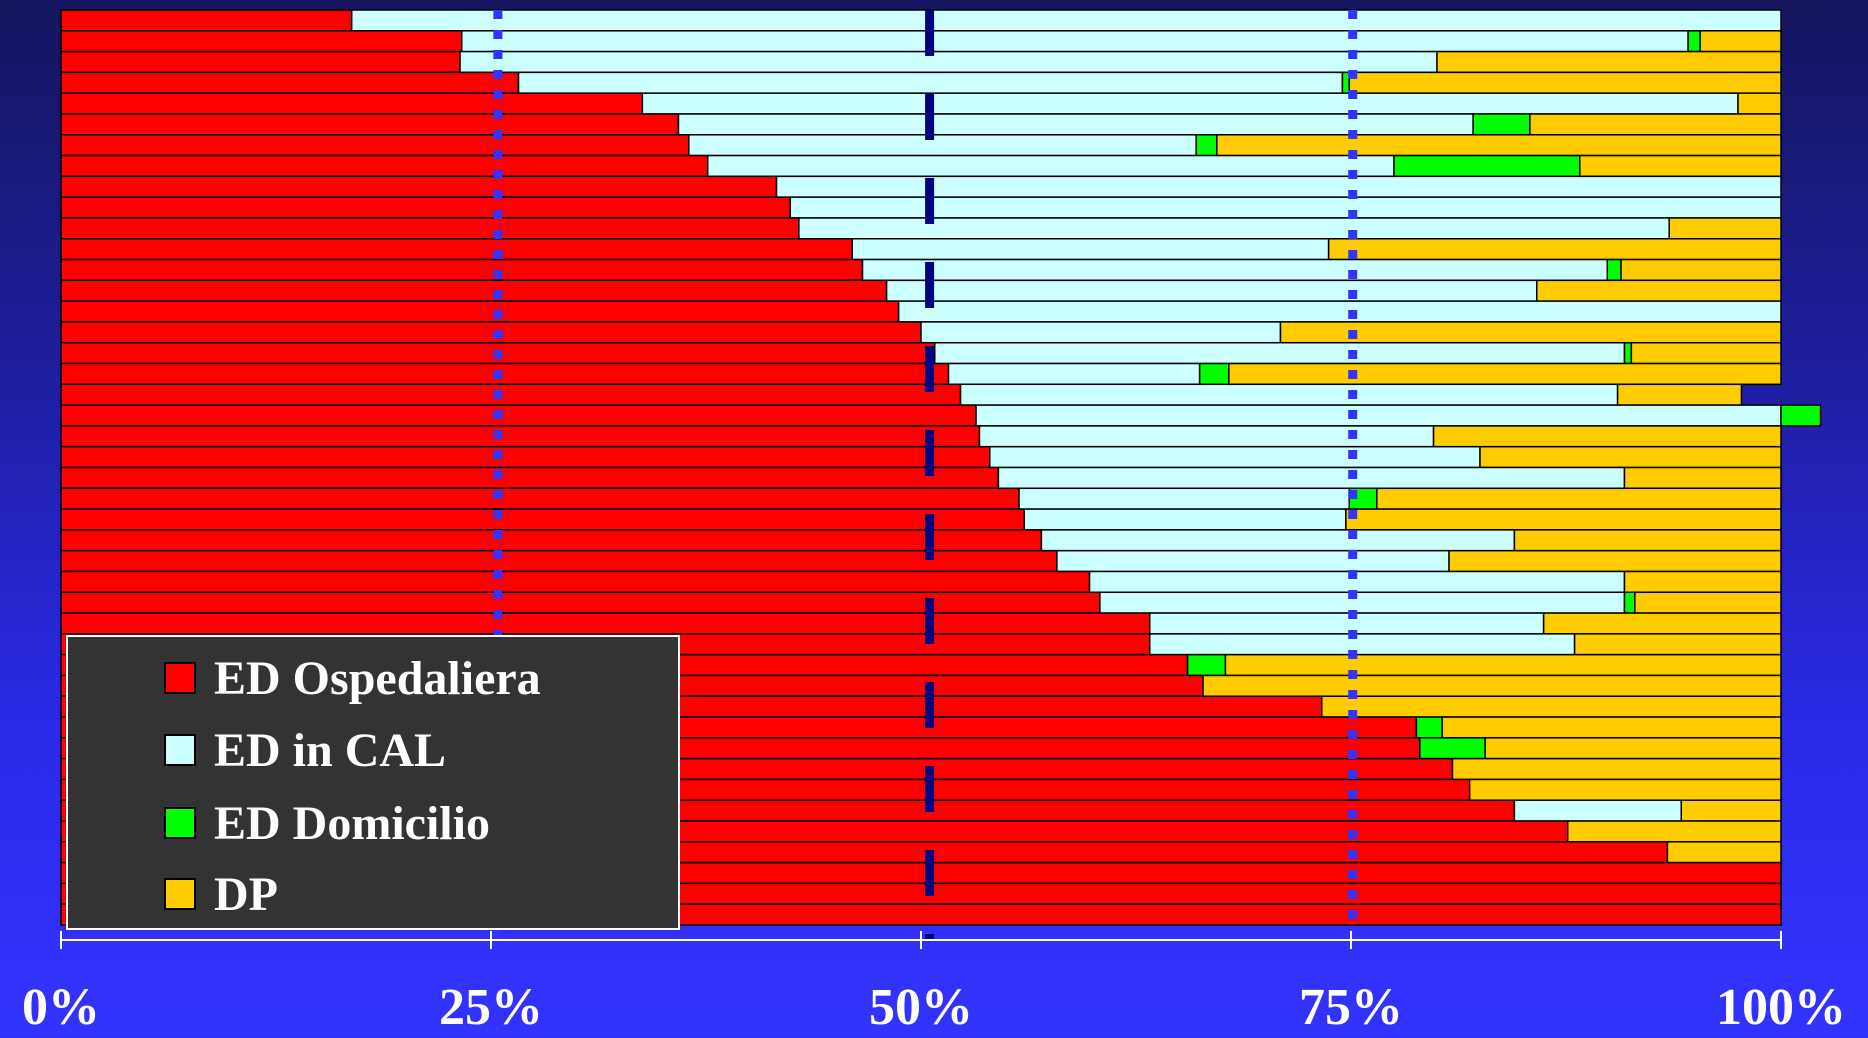  What do you see at coordinates (1781, 1007) in the screenshot?
I see `x-tick-label: 100%` at bounding box center [1781, 1007].